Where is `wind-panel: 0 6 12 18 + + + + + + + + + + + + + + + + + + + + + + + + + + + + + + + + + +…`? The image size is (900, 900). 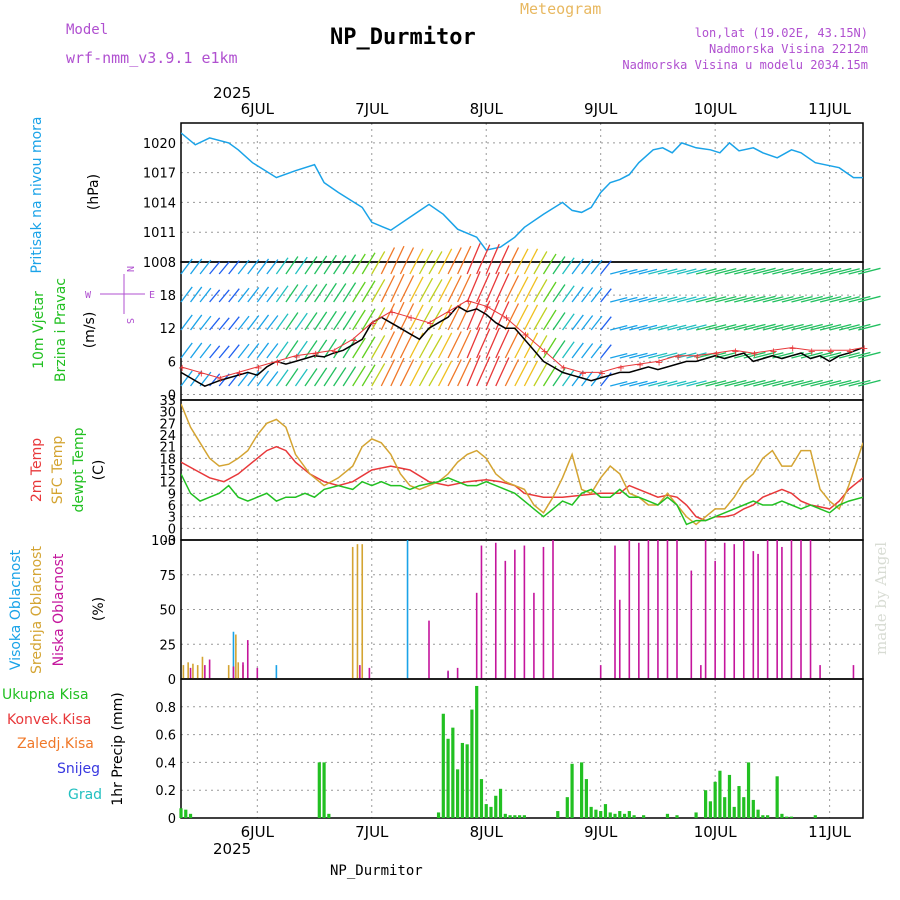
wind-panel: 0 6 12 18 + + + + + + + + + + + + + + + + + + + + + + + + + + + + + + + + + +… is located at coordinates (520, 323).